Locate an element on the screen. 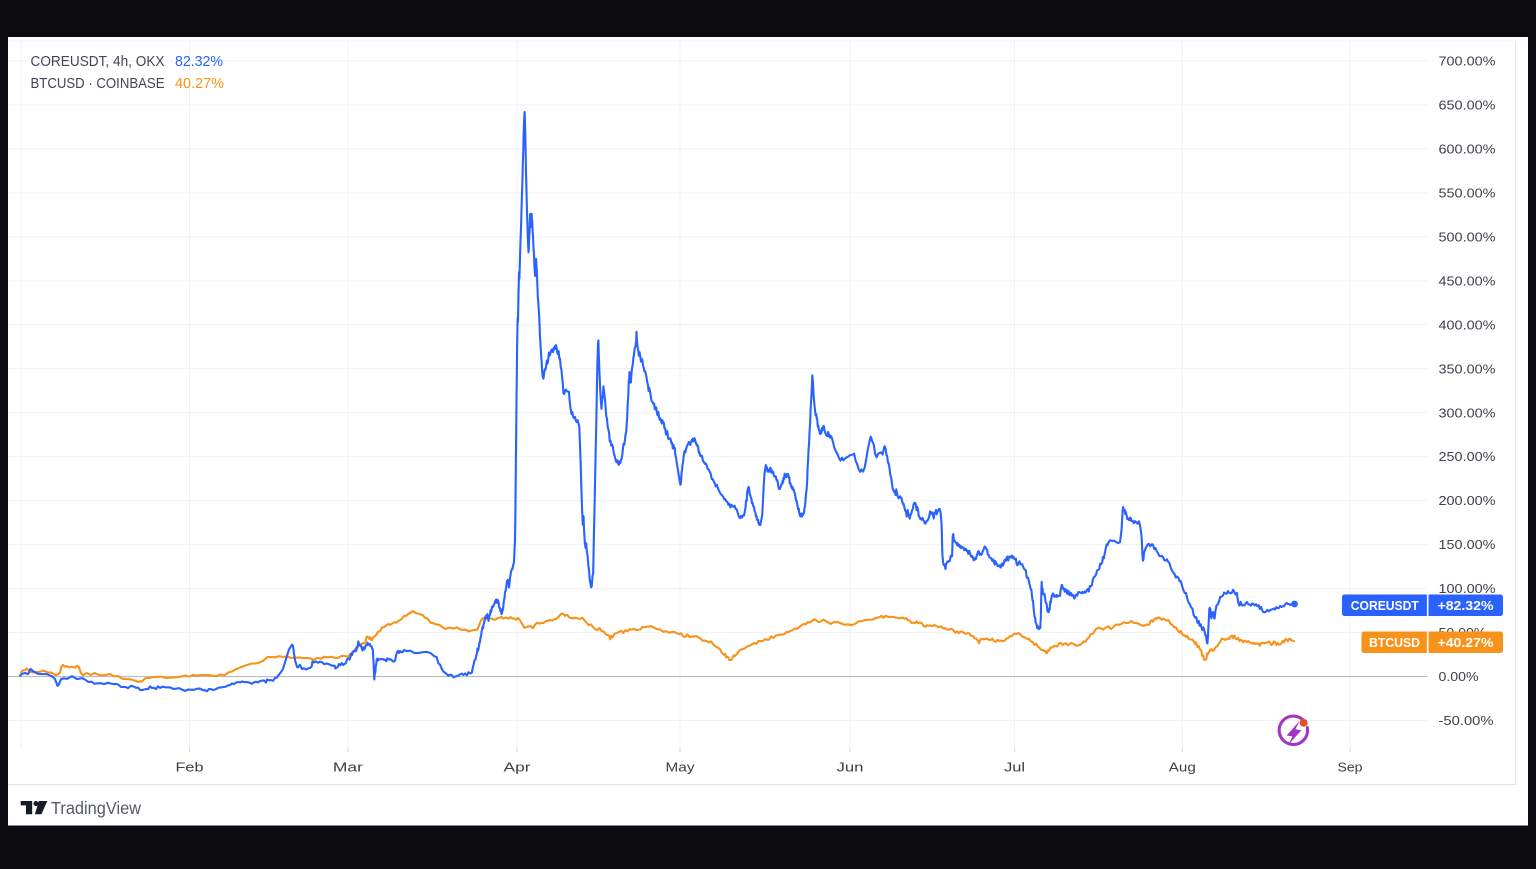 This screenshot has width=1536, height=869. svg-text: 300.00% is located at coordinates (1467, 413).